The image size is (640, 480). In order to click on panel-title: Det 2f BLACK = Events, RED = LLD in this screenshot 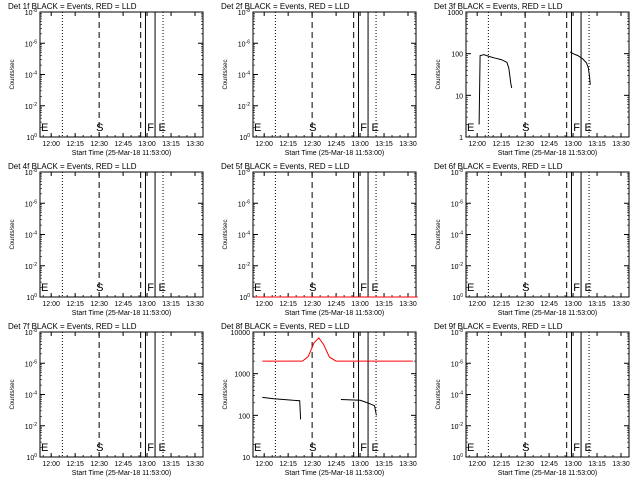, I will do `click(285, 6)`.